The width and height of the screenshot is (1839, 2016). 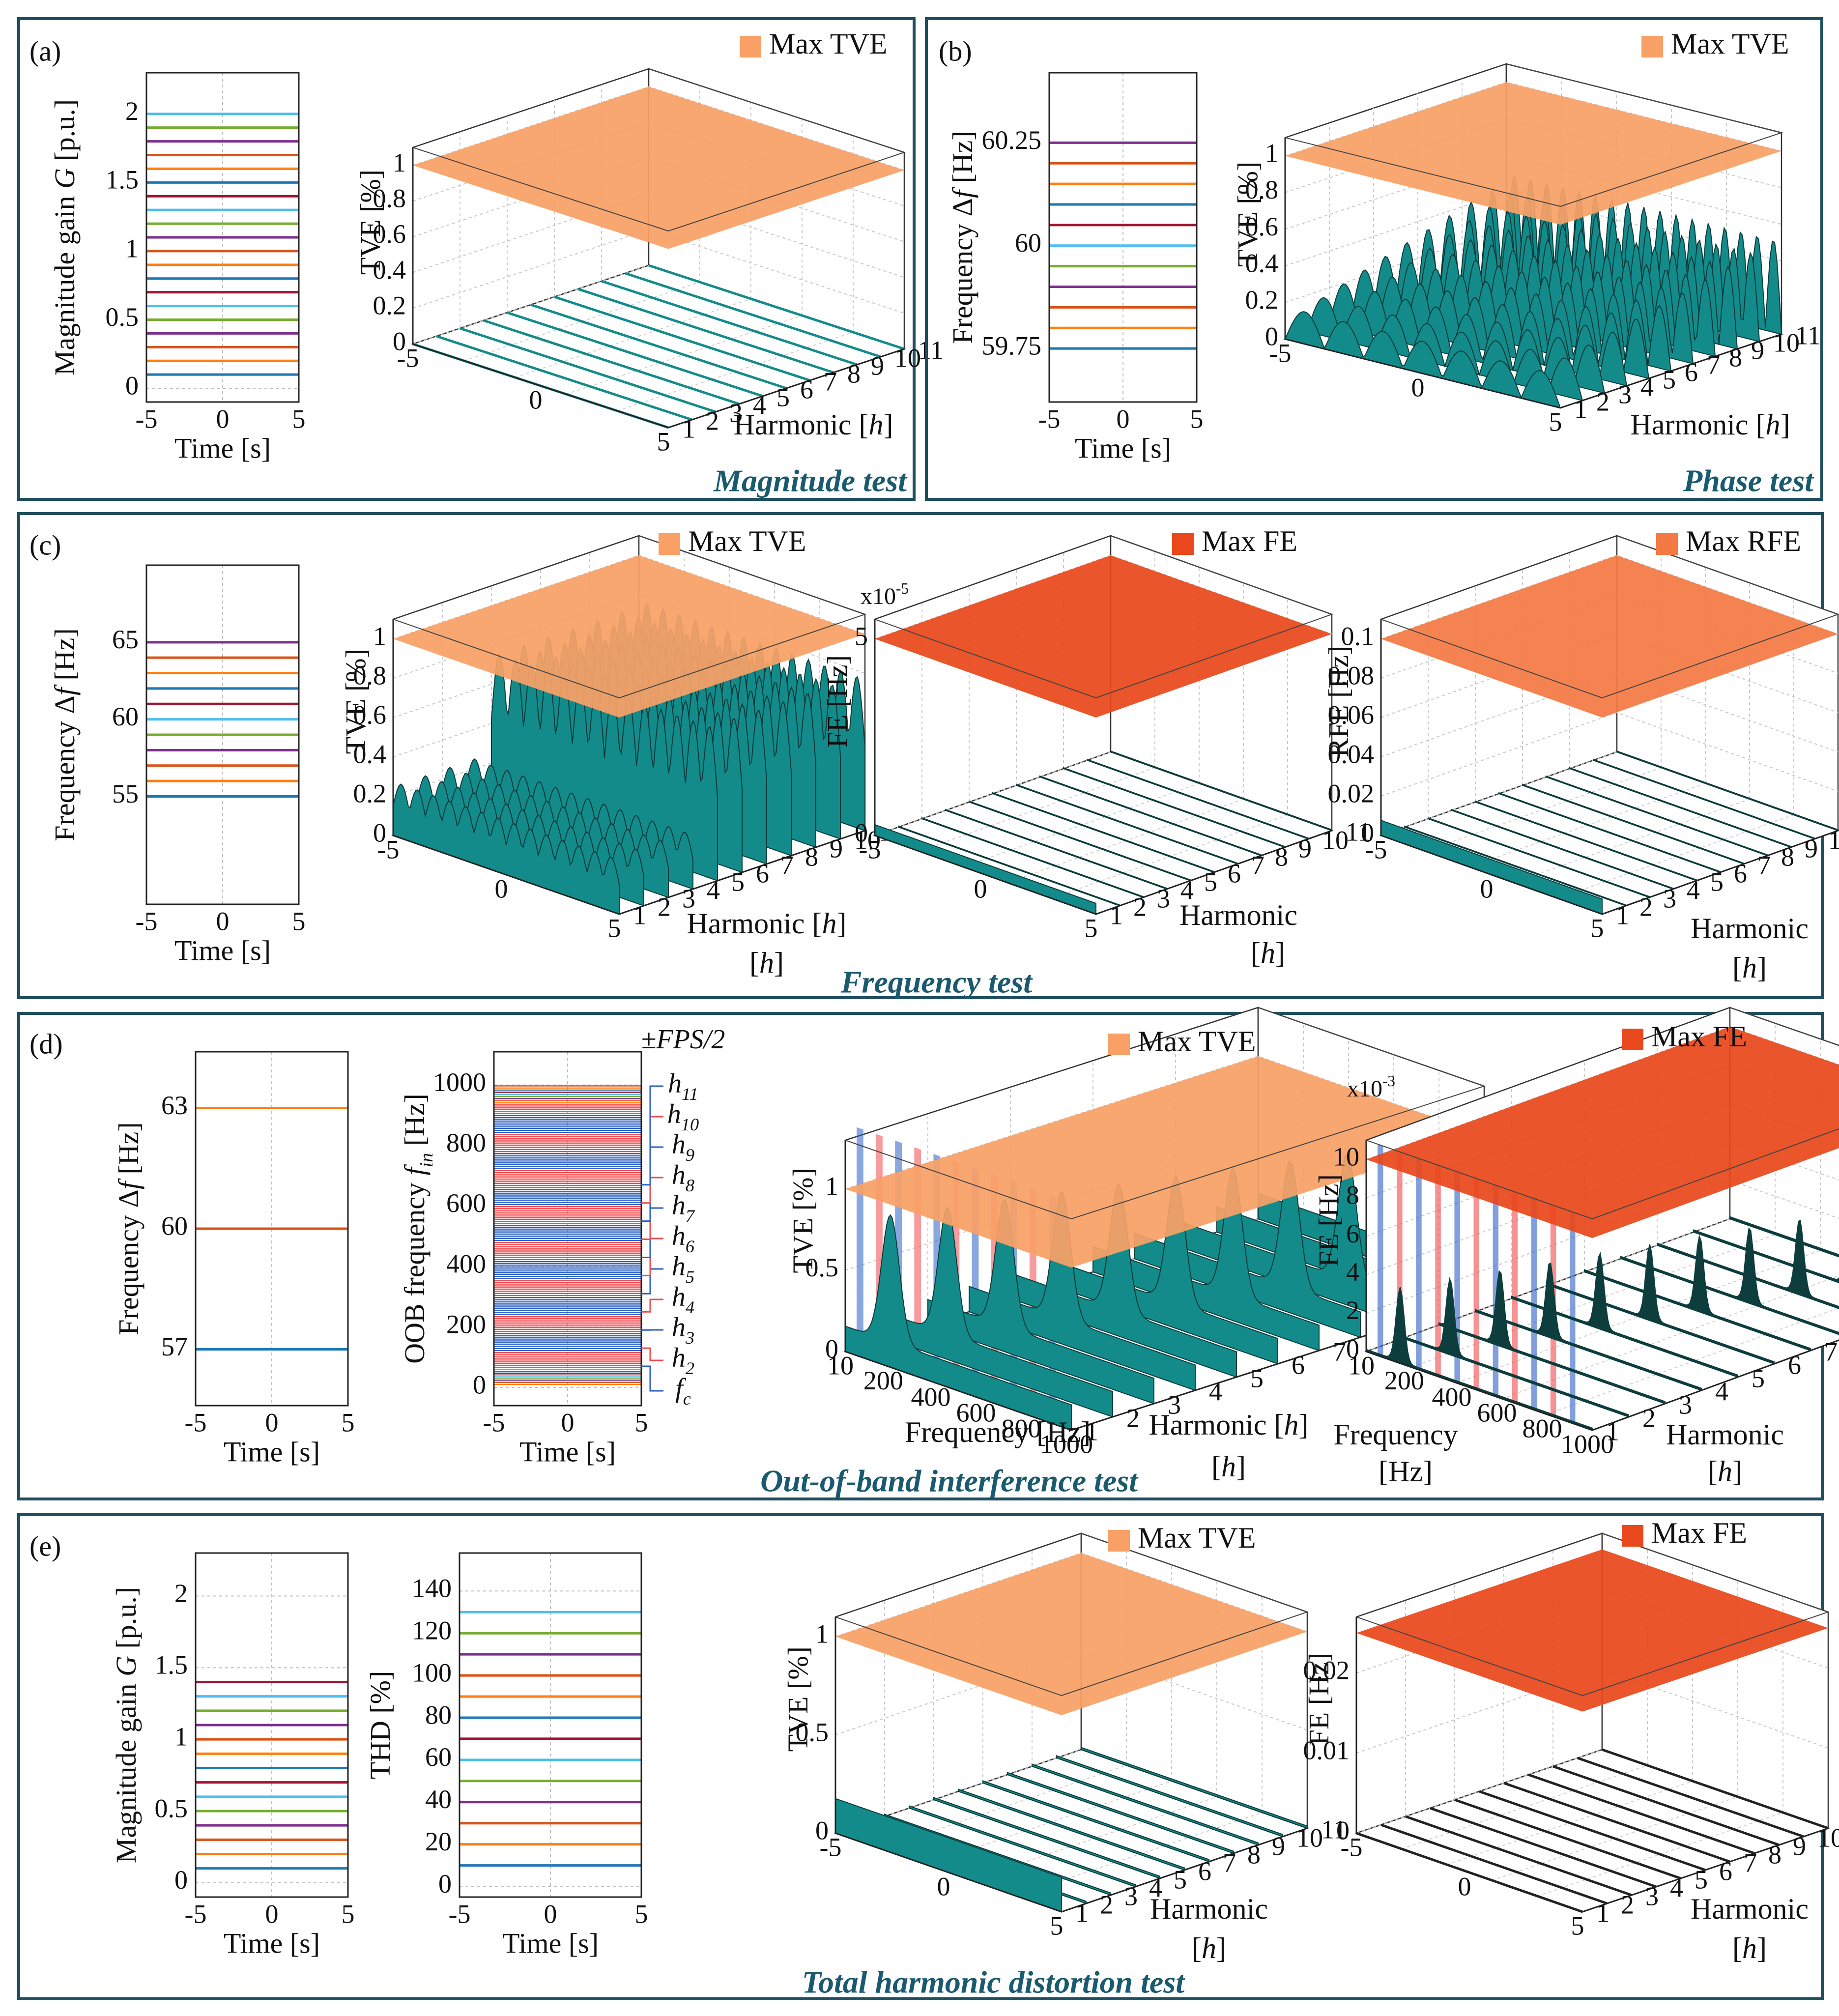 I want to click on label-part: Magnitude gain, so click(x=65, y=282).